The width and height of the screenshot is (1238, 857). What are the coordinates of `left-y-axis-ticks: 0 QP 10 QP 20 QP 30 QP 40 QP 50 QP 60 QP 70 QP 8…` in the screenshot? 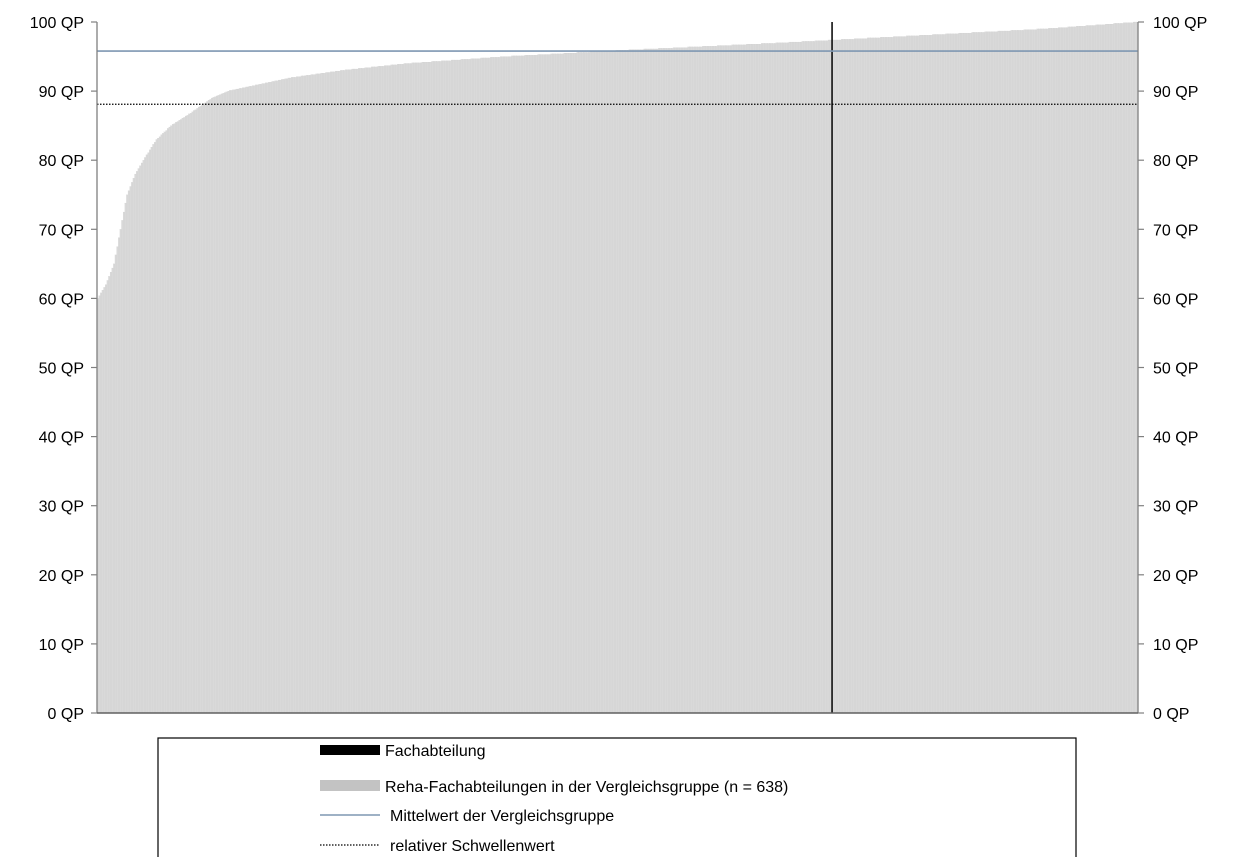 It's located at (63, 369).